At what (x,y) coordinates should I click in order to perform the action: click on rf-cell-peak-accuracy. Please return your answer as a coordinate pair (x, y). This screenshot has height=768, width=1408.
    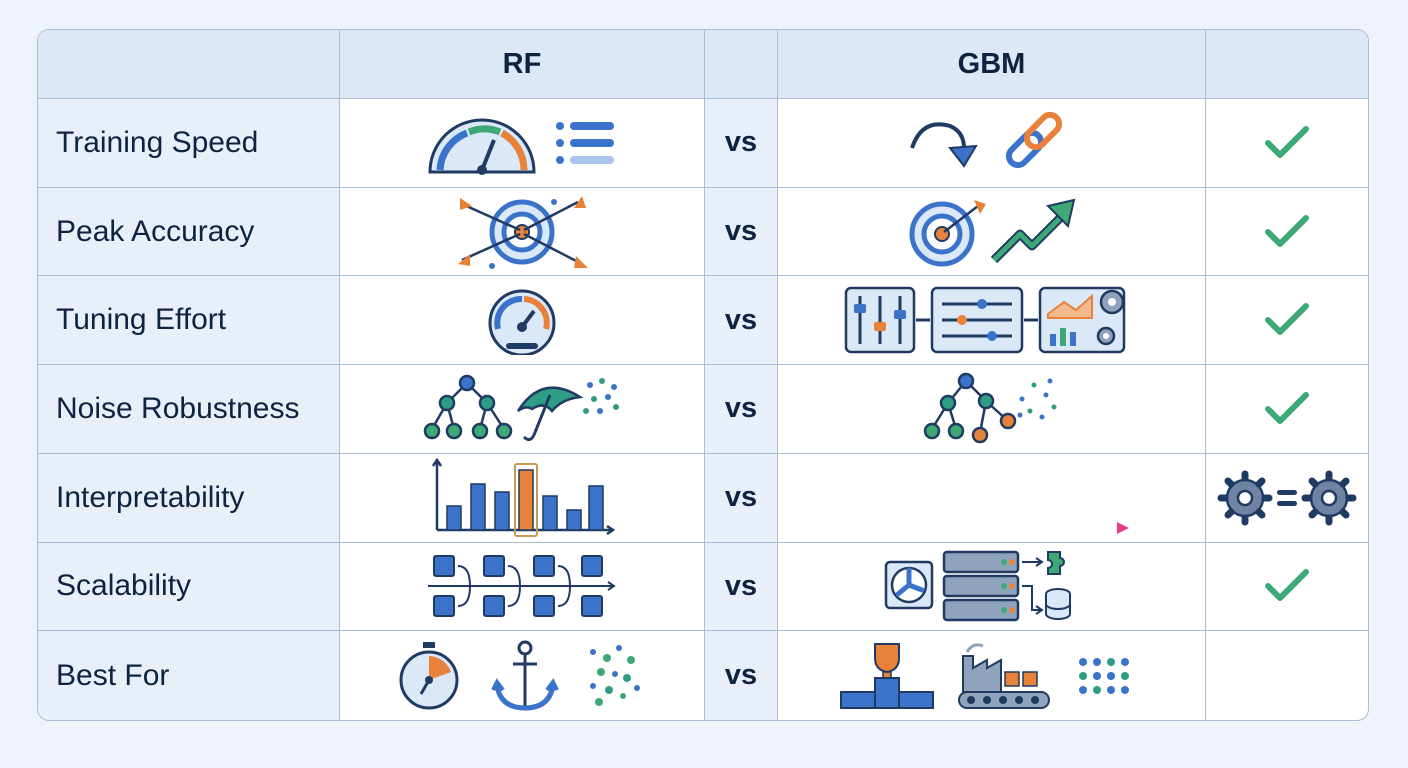
    Looking at the image, I should click on (522, 232).